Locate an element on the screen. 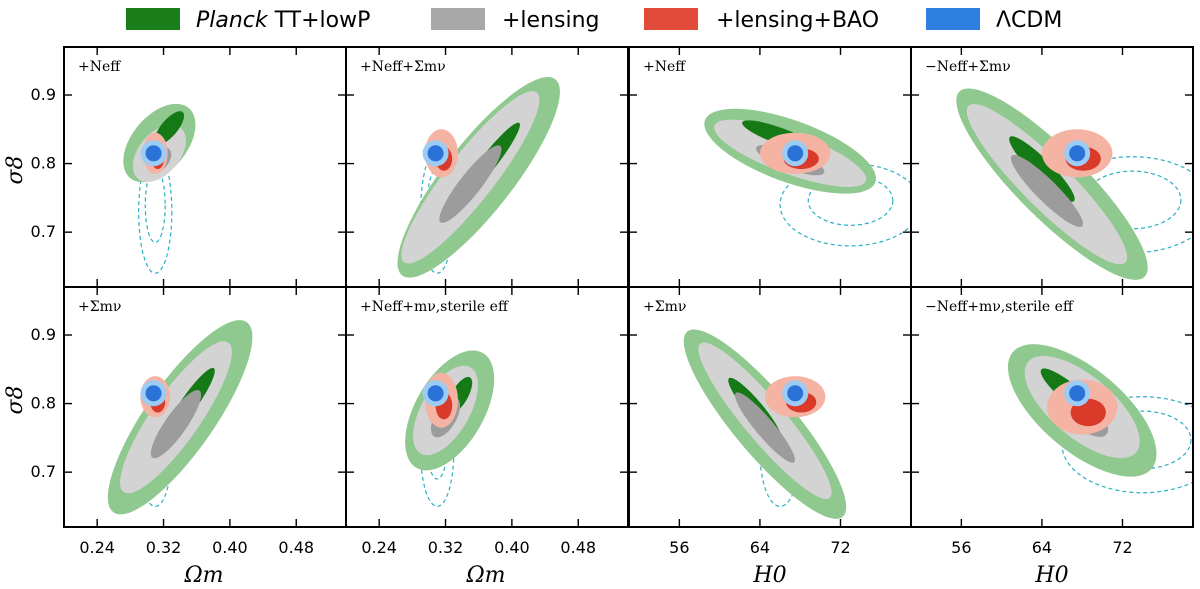 This screenshot has width=1200, height=589. x-axis-label-col3: H0 is located at coordinates (769, 575).